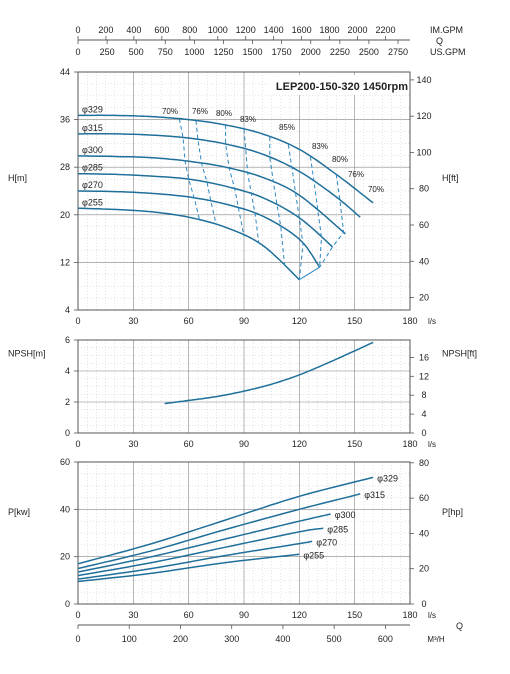  What do you see at coordinates (65, 120) in the screenshot?
I see `y-tick-label: 36` at bounding box center [65, 120].